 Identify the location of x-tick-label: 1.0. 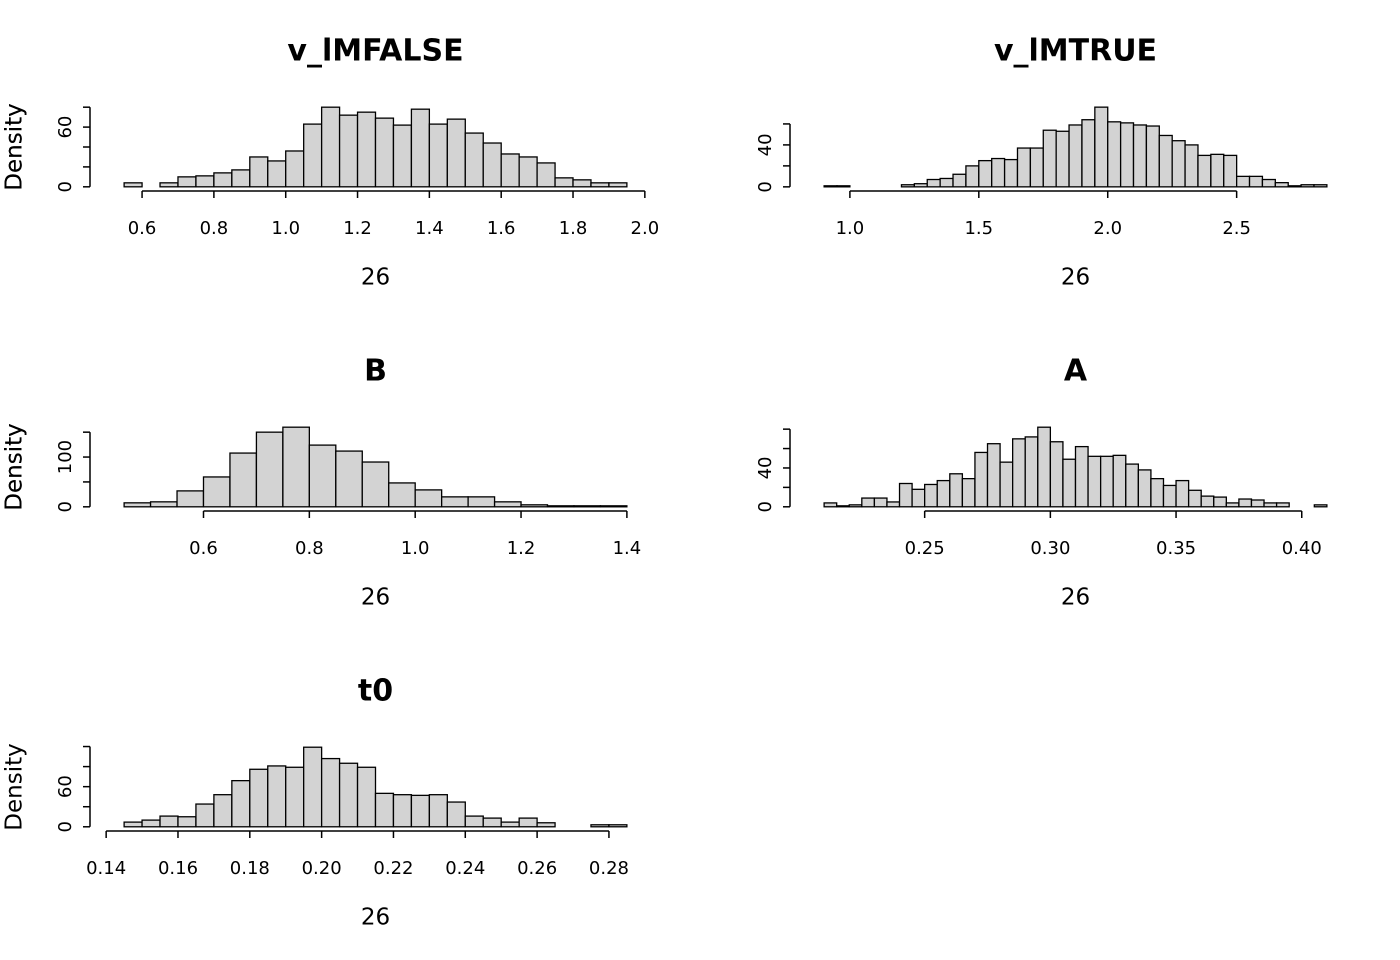
(850, 228).